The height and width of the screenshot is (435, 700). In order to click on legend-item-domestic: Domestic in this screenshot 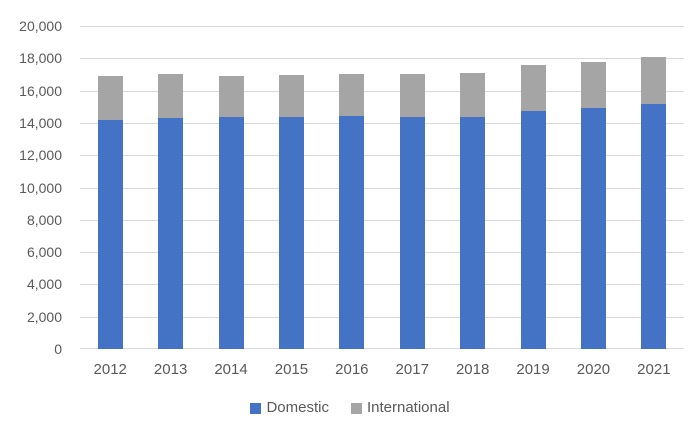, I will do `click(289, 408)`.